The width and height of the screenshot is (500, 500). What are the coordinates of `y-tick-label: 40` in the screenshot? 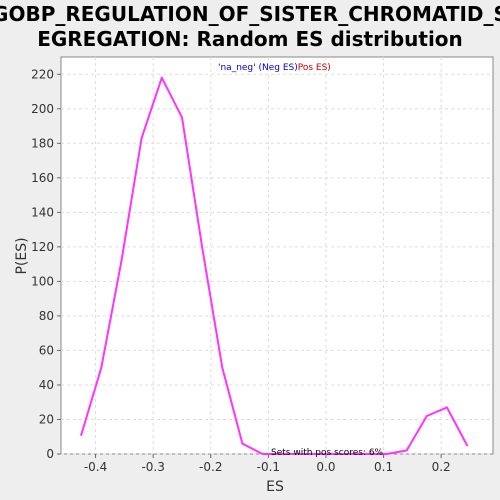 It's located at (46, 385).